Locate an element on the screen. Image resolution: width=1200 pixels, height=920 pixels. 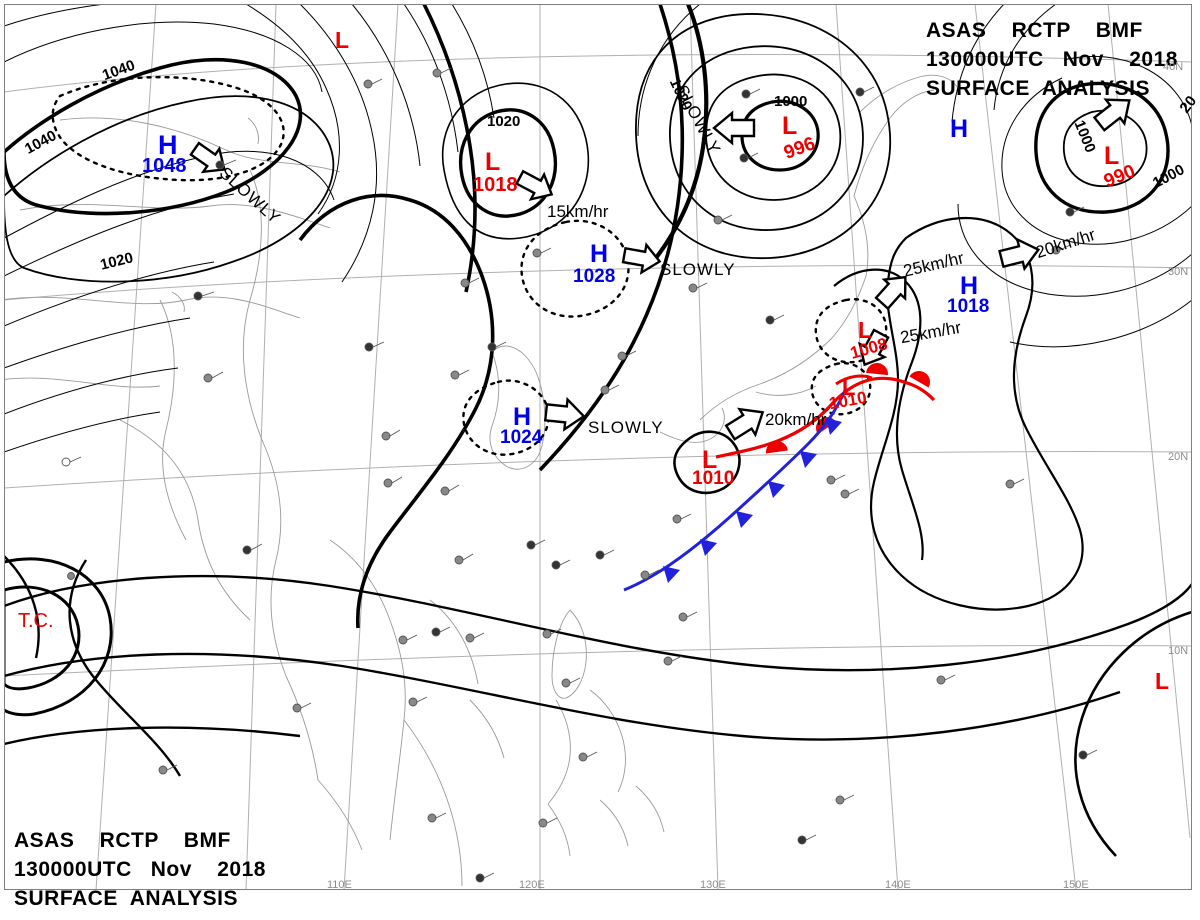
cold-front is located at coordinates (735, 489).